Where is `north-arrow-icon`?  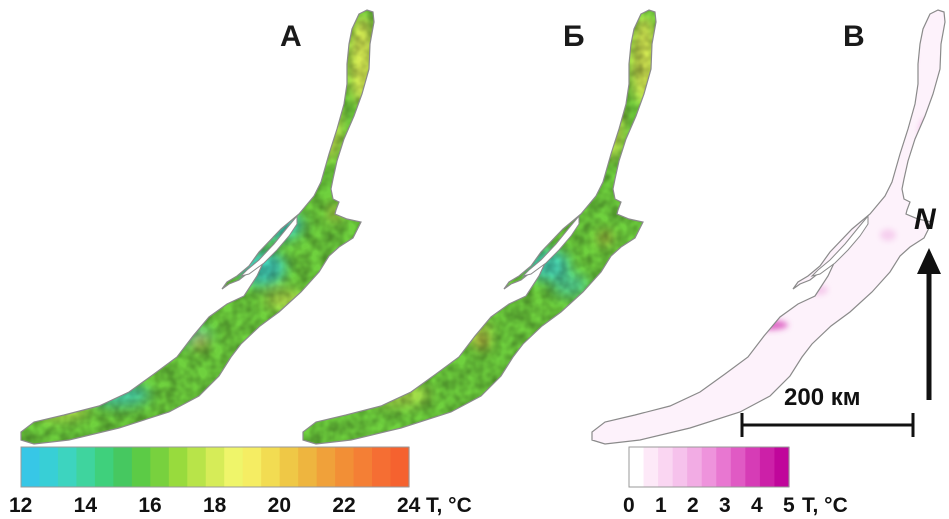
north-arrow-icon is located at coordinates (929, 324).